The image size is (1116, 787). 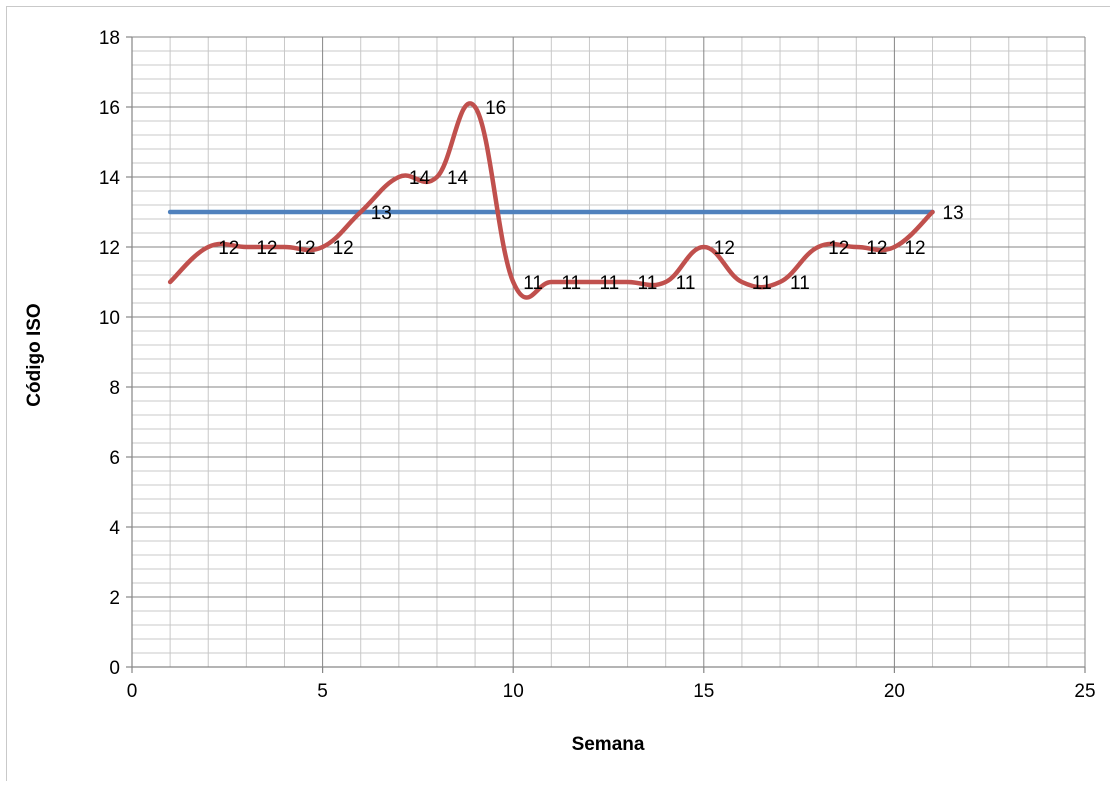 What do you see at coordinates (34, 354) in the screenshot?
I see `y-axis-title: Código ISO` at bounding box center [34, 354].